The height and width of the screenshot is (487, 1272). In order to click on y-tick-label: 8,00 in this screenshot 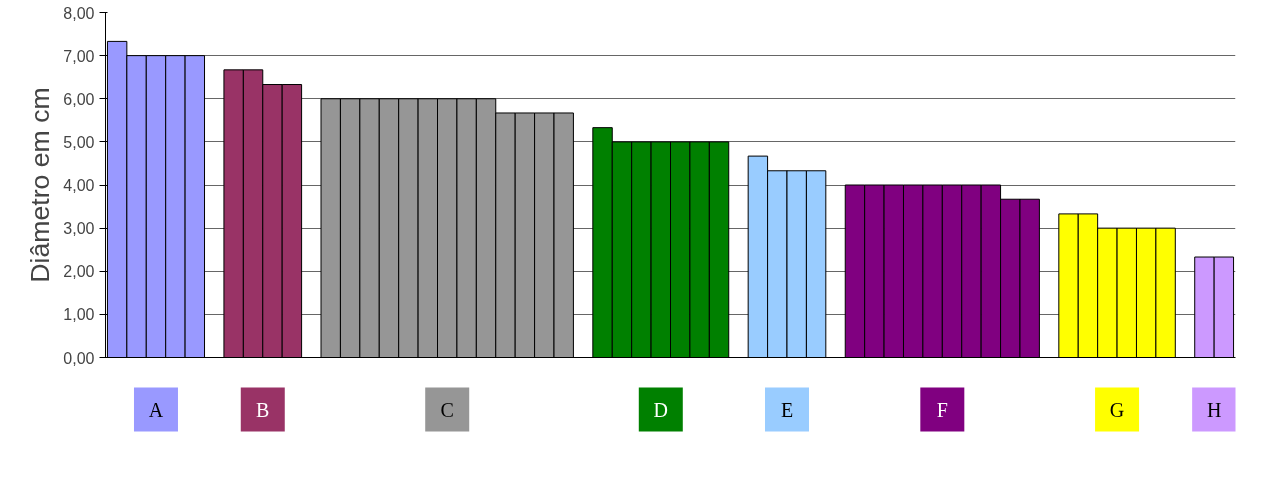, I will do `click(79, 13)`.